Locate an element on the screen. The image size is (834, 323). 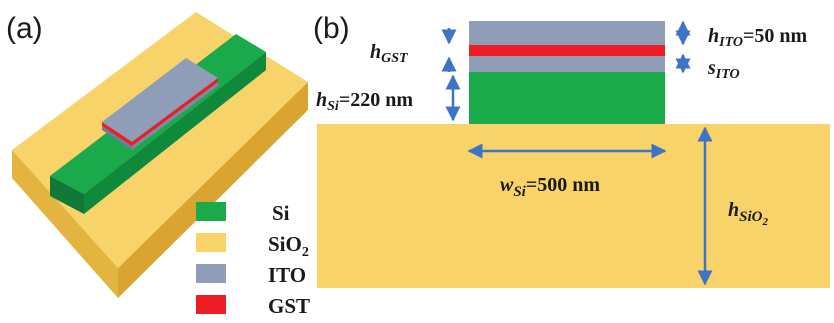
panel-b-label: (b) is located at coordinates (331, 28).